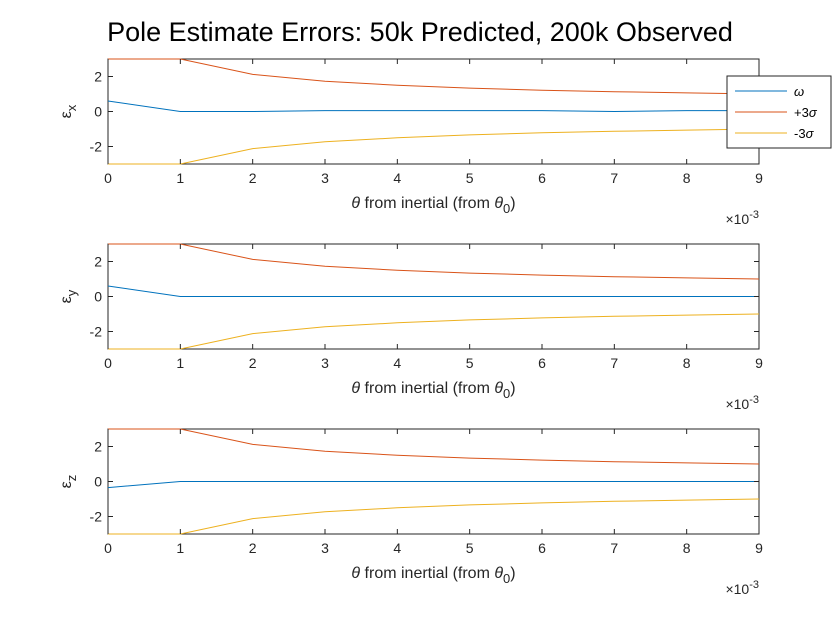  I want to click on legend-label-text: +3, so click(801, 112).